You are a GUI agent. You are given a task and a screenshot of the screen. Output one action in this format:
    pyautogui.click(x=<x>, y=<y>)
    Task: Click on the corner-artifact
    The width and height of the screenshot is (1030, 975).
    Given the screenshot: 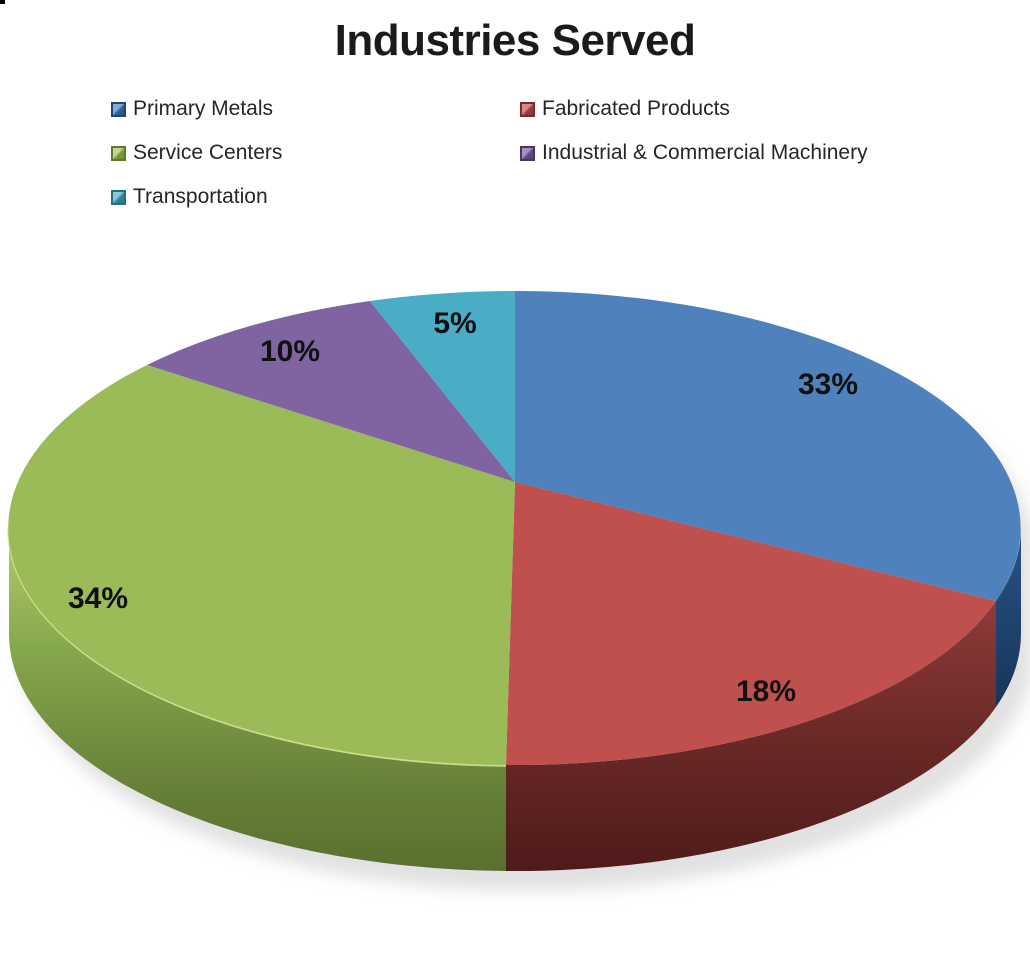 What is the action you would take?
    pyautogui.click(x=2, y=2)
    